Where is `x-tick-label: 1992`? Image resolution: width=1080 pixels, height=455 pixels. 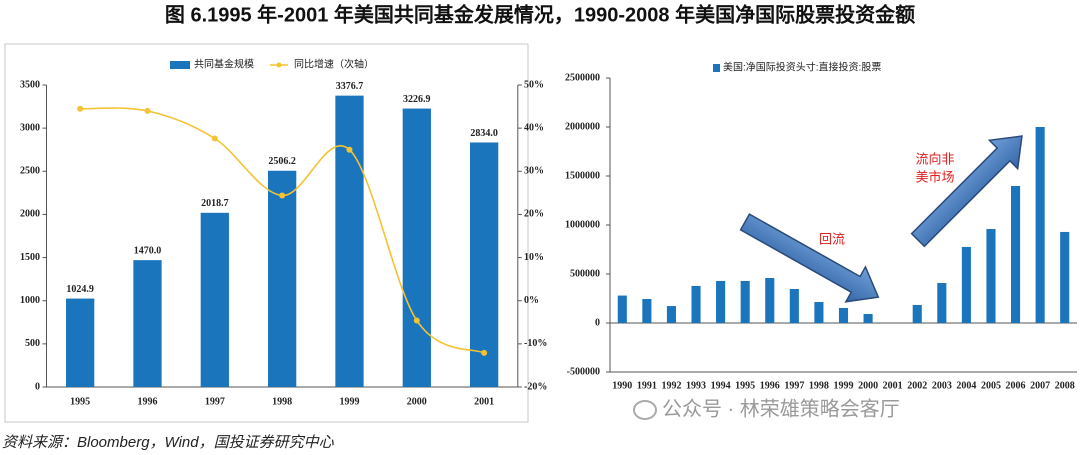 x-tick-label: 1992 is located at coordinates (671, 385).